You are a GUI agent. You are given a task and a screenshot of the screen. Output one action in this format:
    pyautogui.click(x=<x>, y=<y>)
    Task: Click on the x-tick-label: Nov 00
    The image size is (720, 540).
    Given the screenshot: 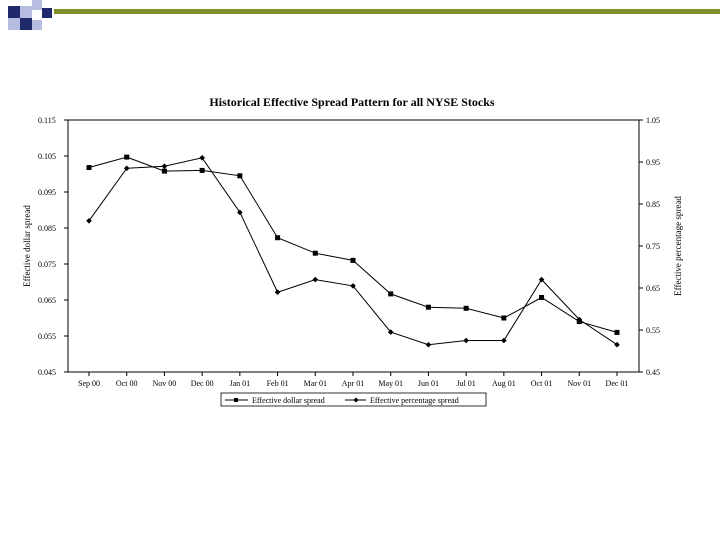 What is the action you would take?
    pyautogui.click(x=165, y=383)
    